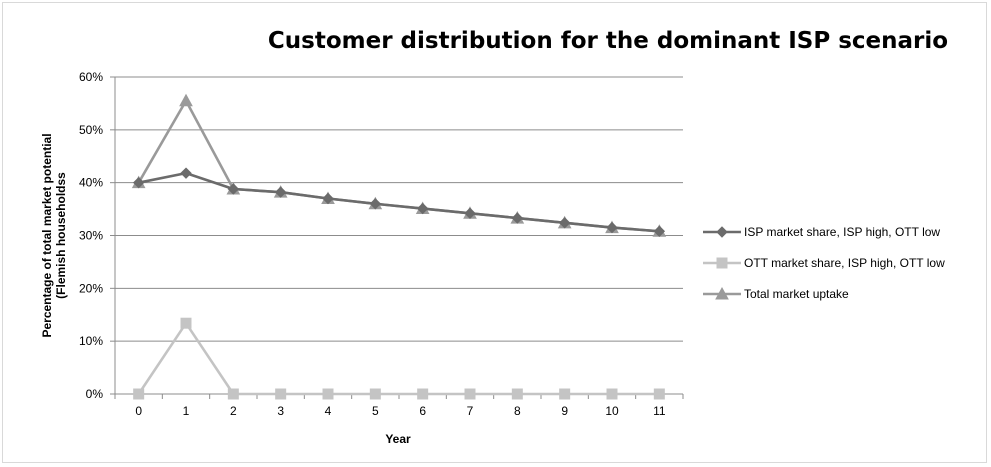 This screenshot has height=467, width=991. I want to click on y-tick-labels: 0% 10% 20% 30% 40% 50% 60%, so click(91, 235).